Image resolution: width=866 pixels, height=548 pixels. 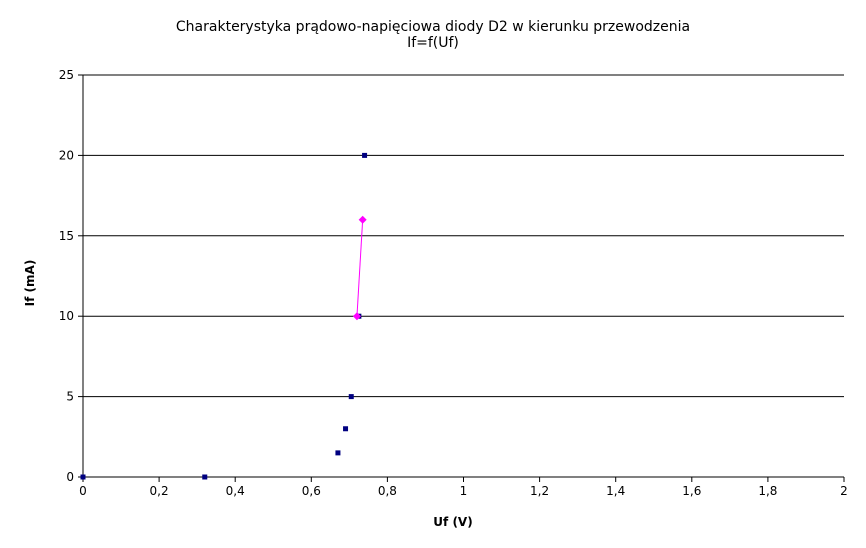 I want to click on x-tick-label: 0,6, so click(x=311, y=491).